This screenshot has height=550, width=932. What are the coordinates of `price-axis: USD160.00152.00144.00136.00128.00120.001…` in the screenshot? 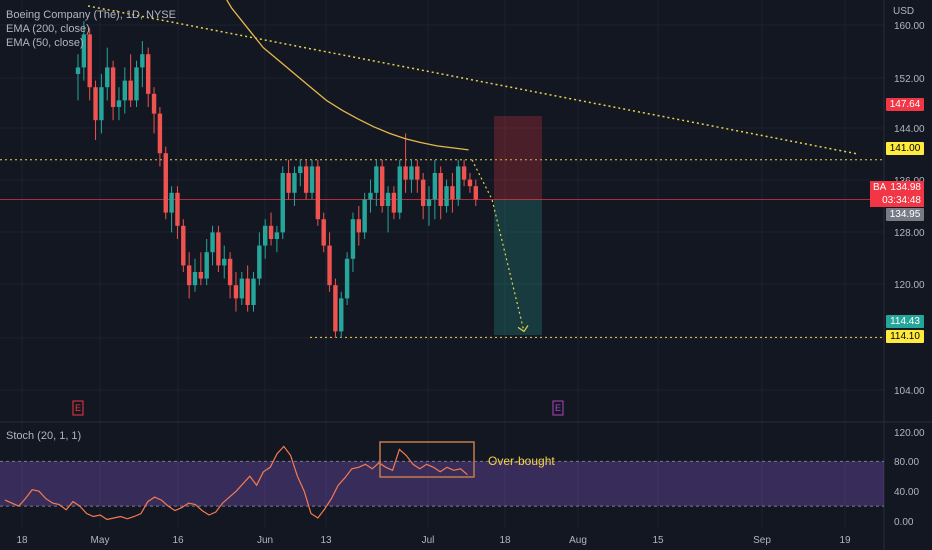 It's located at (909, 267).